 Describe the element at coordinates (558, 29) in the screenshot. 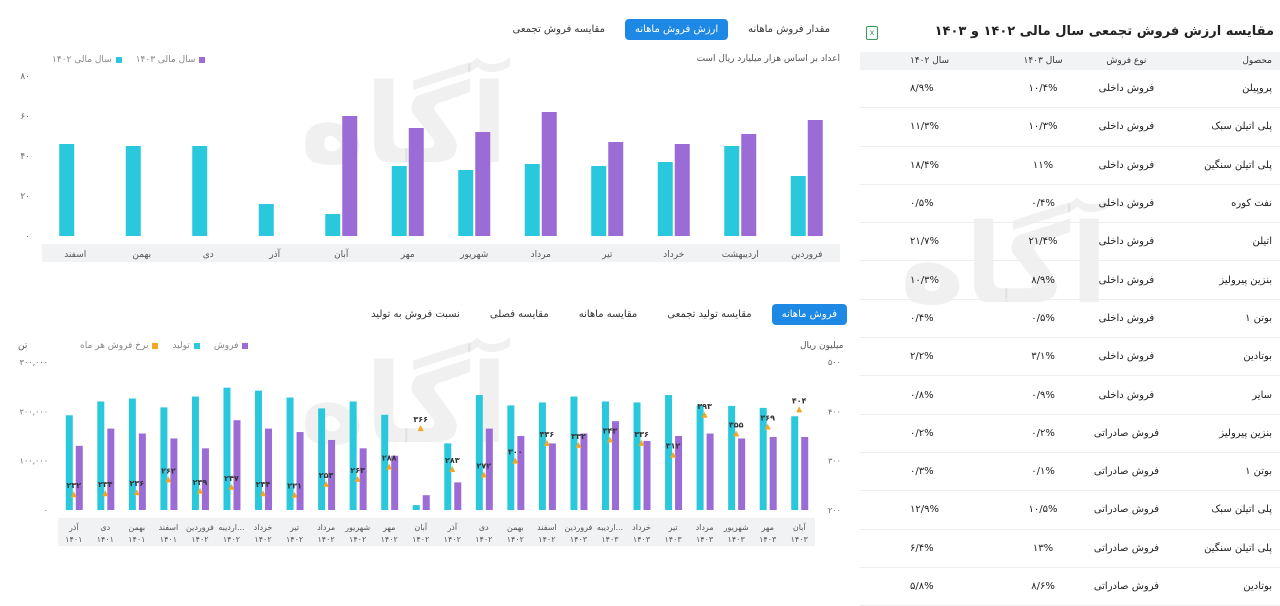

I see `top-tab-2: مقایسه فروش تجمعی` at that location.